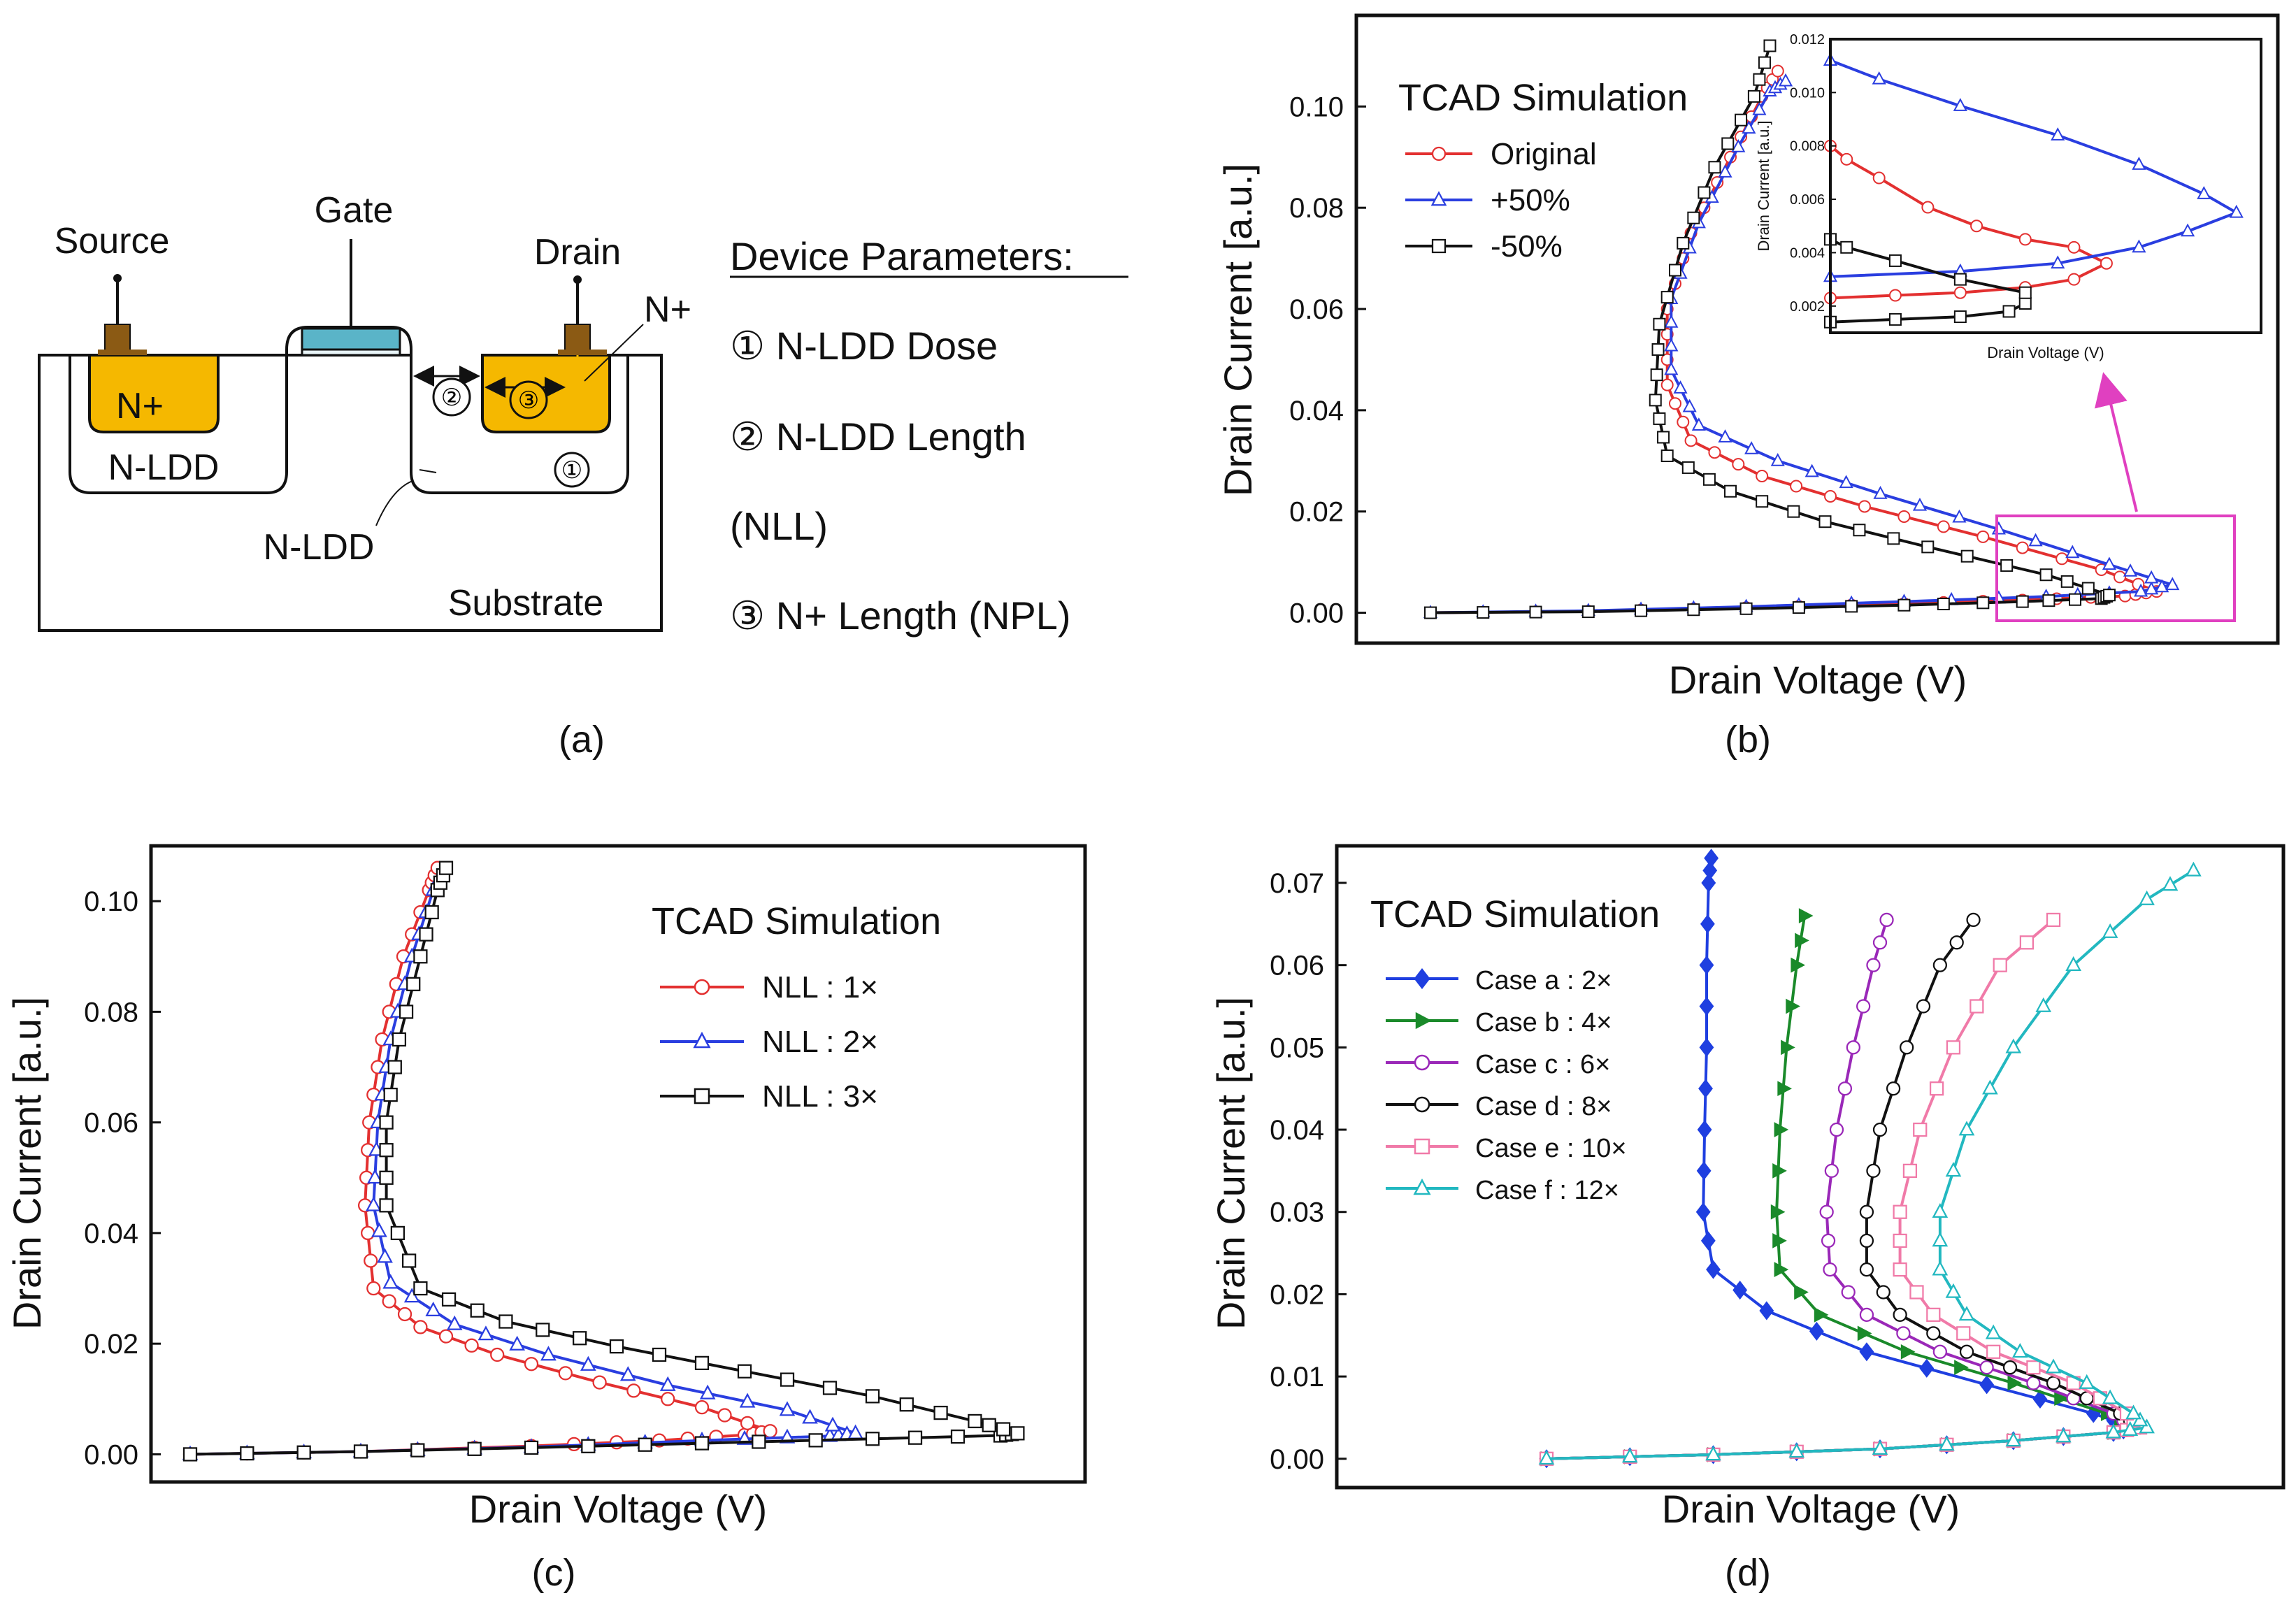  What do you see at coordinates (1807, 40) in the screenshot?
I see `chart-b-inset-y-tick-label: 0.012` at bounding box center [1807, 40].